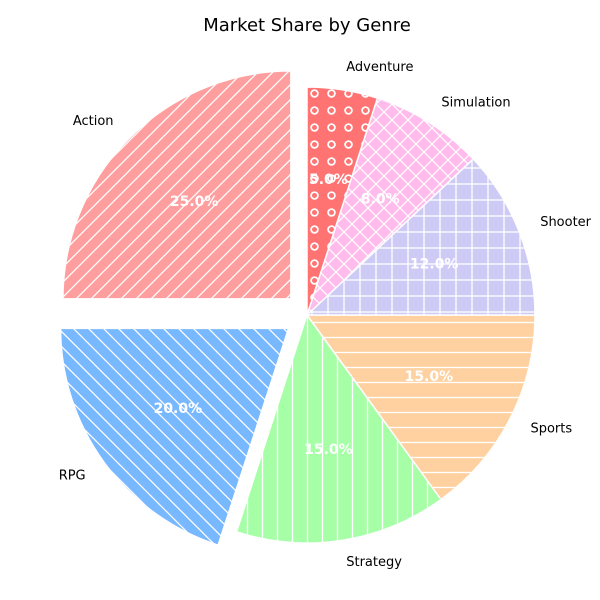  Describe the element at coordinates (328, 450) in the screenshot. I see `percentage-label-strategy: 15.0%` at that location.